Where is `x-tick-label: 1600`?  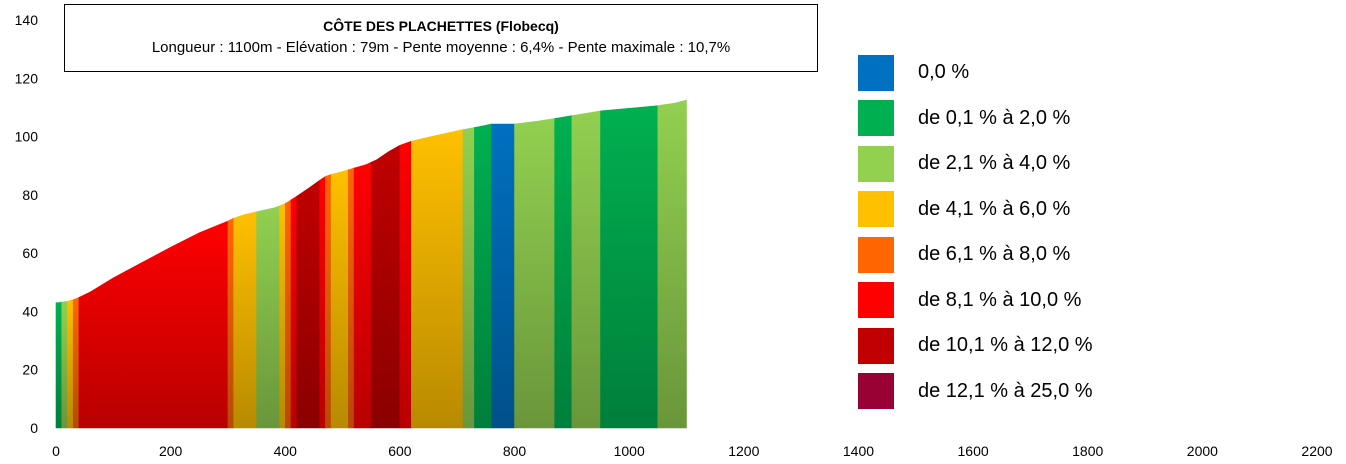
x-tick-label: 1600 is located at coordinates (973, 451).